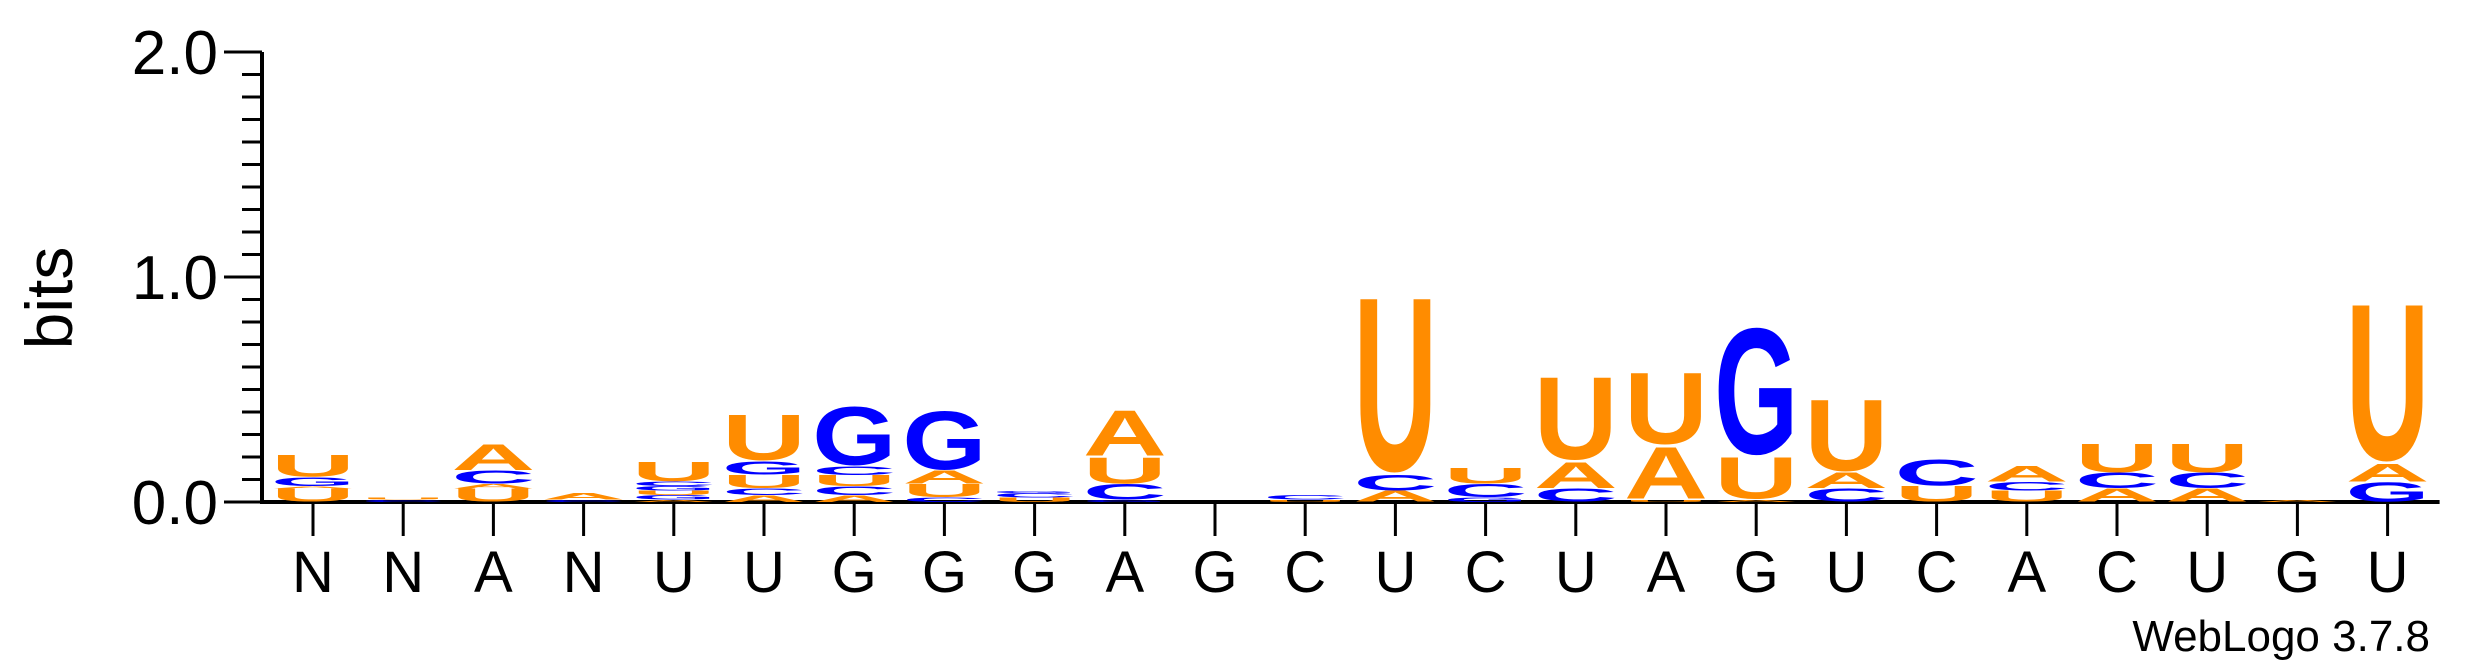  I want to click on y-tick-label: 2.0, so click(175, 53).